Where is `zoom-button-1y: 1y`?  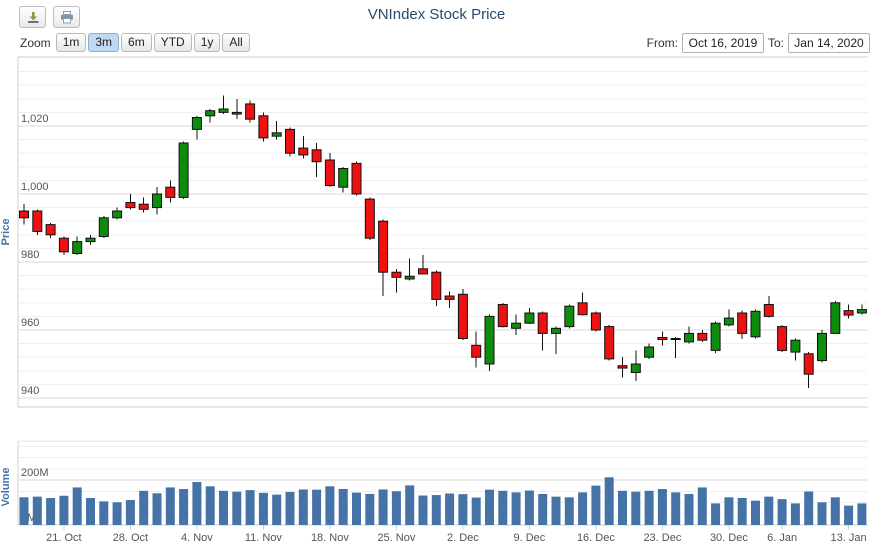
zoom-button-1y: 1y is located at coordinates (207, 42).